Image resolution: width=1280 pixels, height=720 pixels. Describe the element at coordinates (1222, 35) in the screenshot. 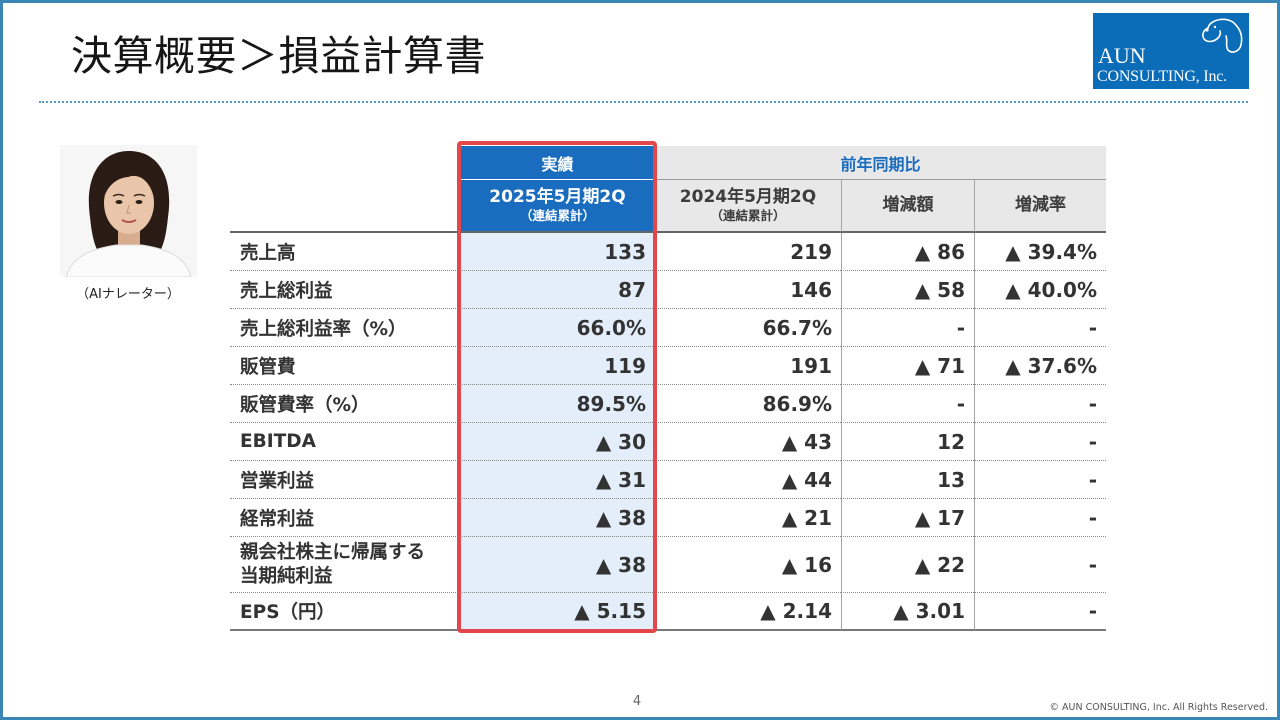

I see `dog-icon` at that location.